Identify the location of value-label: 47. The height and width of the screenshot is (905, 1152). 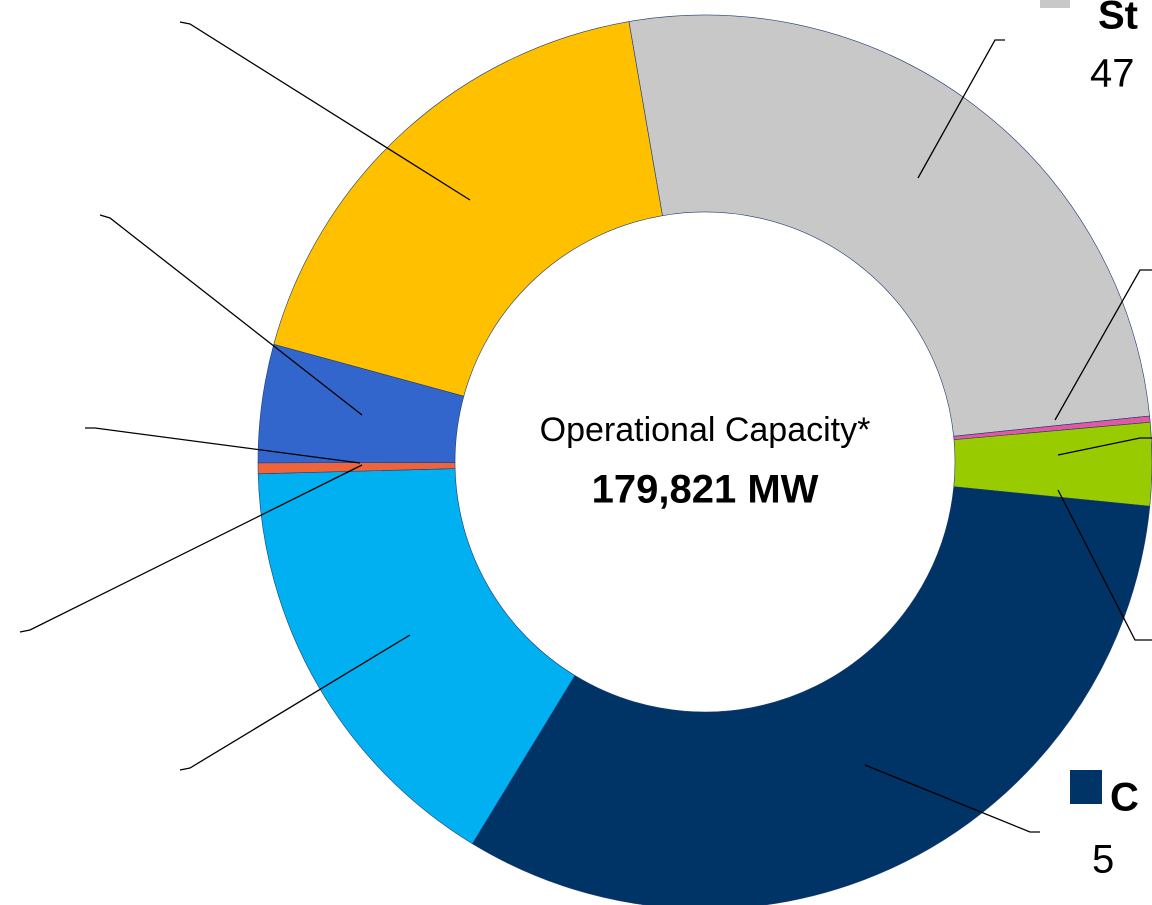
(1112, 74).